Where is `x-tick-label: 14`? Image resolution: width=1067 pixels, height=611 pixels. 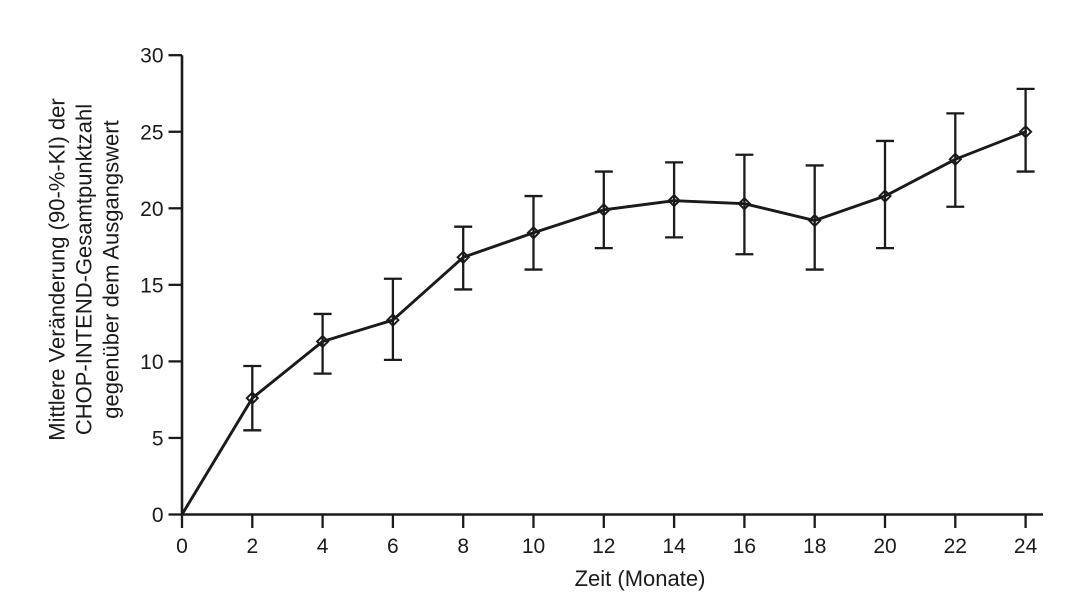
x-tick-label: 14 is located at coordinates (674, 546).